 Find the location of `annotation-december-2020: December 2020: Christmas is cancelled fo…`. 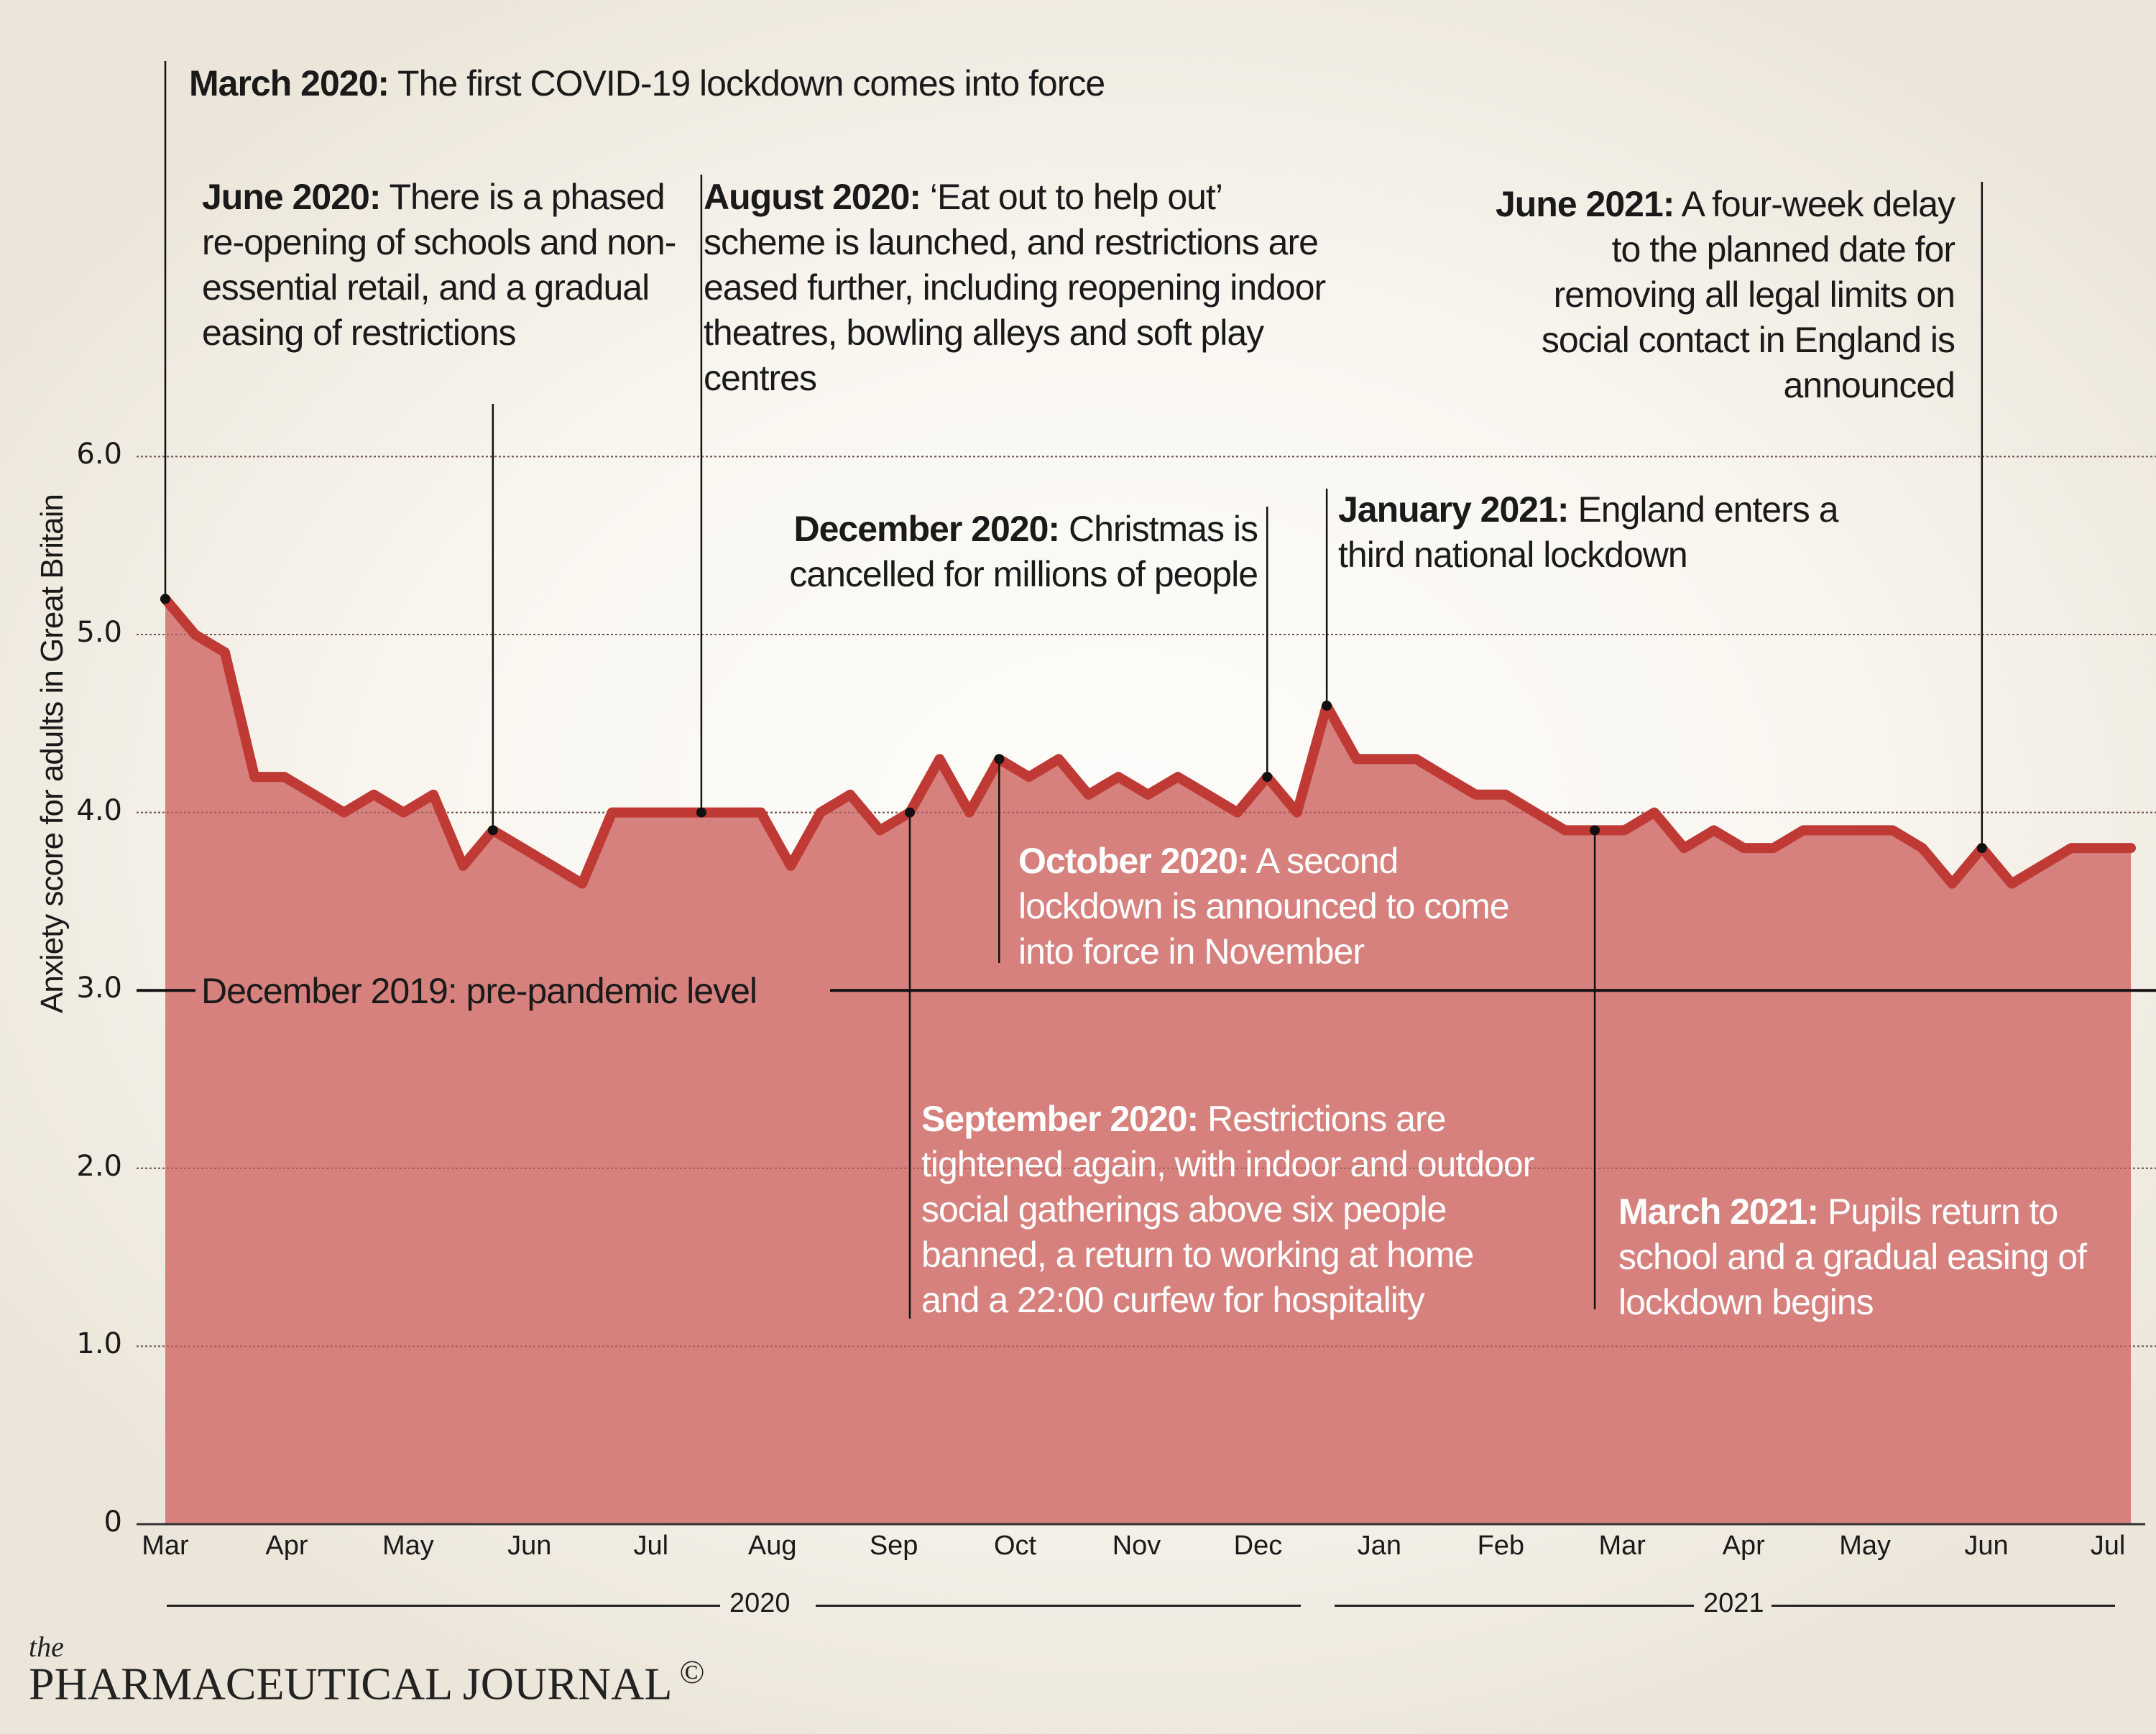

annotation-december-2020: December 2020: Christmas is cancelled fo… is located at coordinates (984, 552).